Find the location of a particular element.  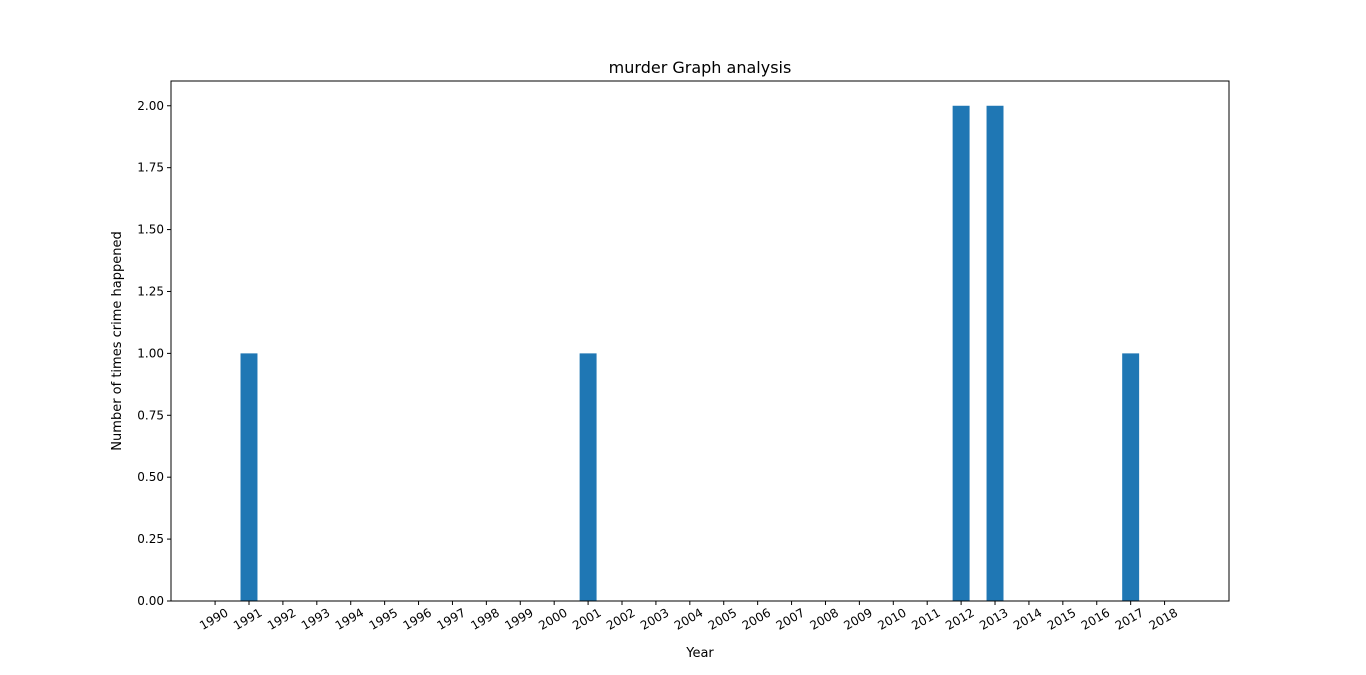

x-tick-label: 2013 is located at coordinates (993, 618).